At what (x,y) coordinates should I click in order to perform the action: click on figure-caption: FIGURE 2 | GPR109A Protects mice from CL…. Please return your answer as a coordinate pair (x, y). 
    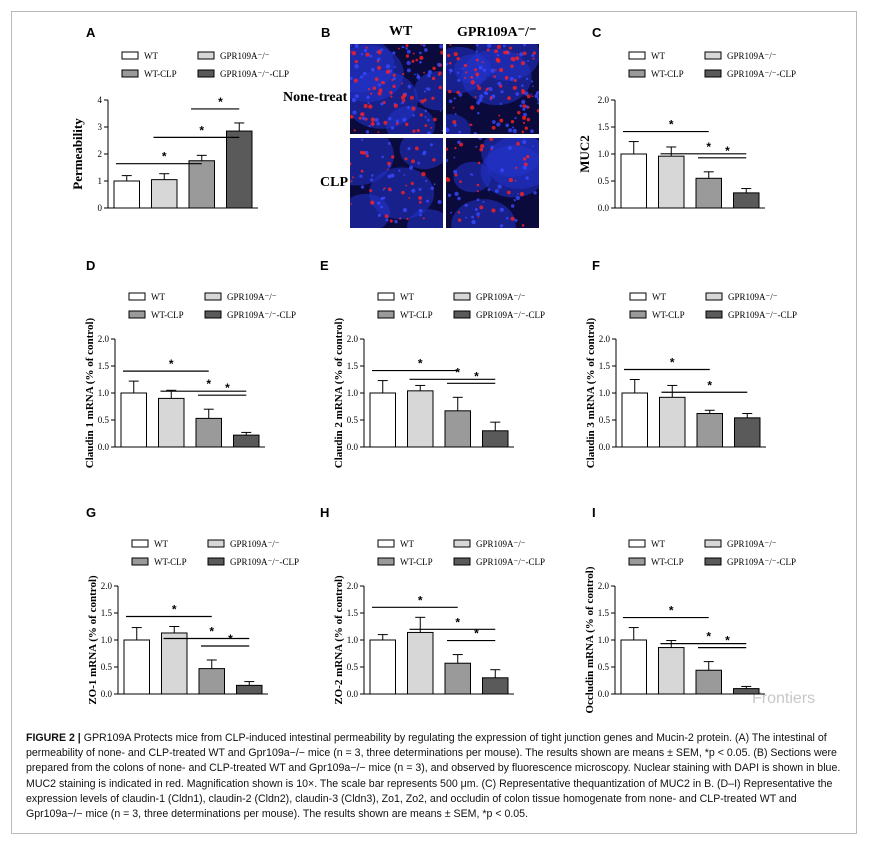
    Looking at the image, I should click on (434, 776).